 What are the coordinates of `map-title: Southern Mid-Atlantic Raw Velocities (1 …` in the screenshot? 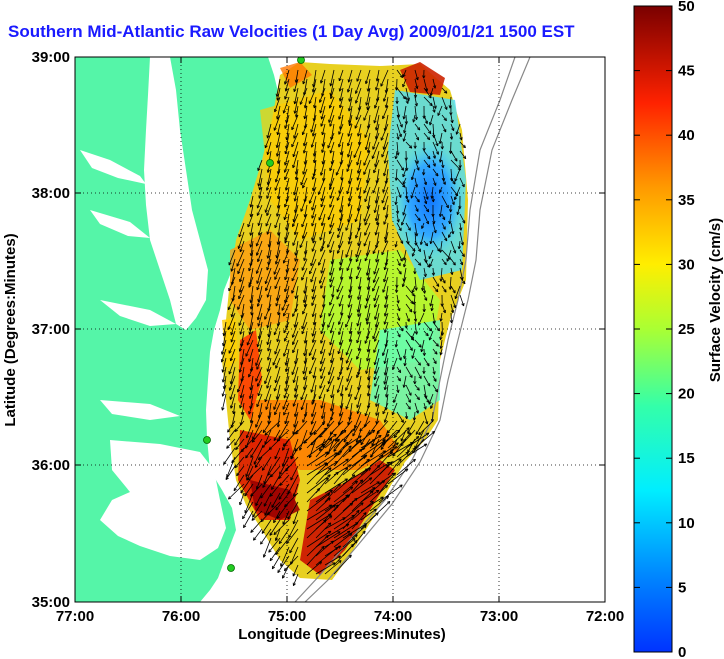 It's located at (291, 31).